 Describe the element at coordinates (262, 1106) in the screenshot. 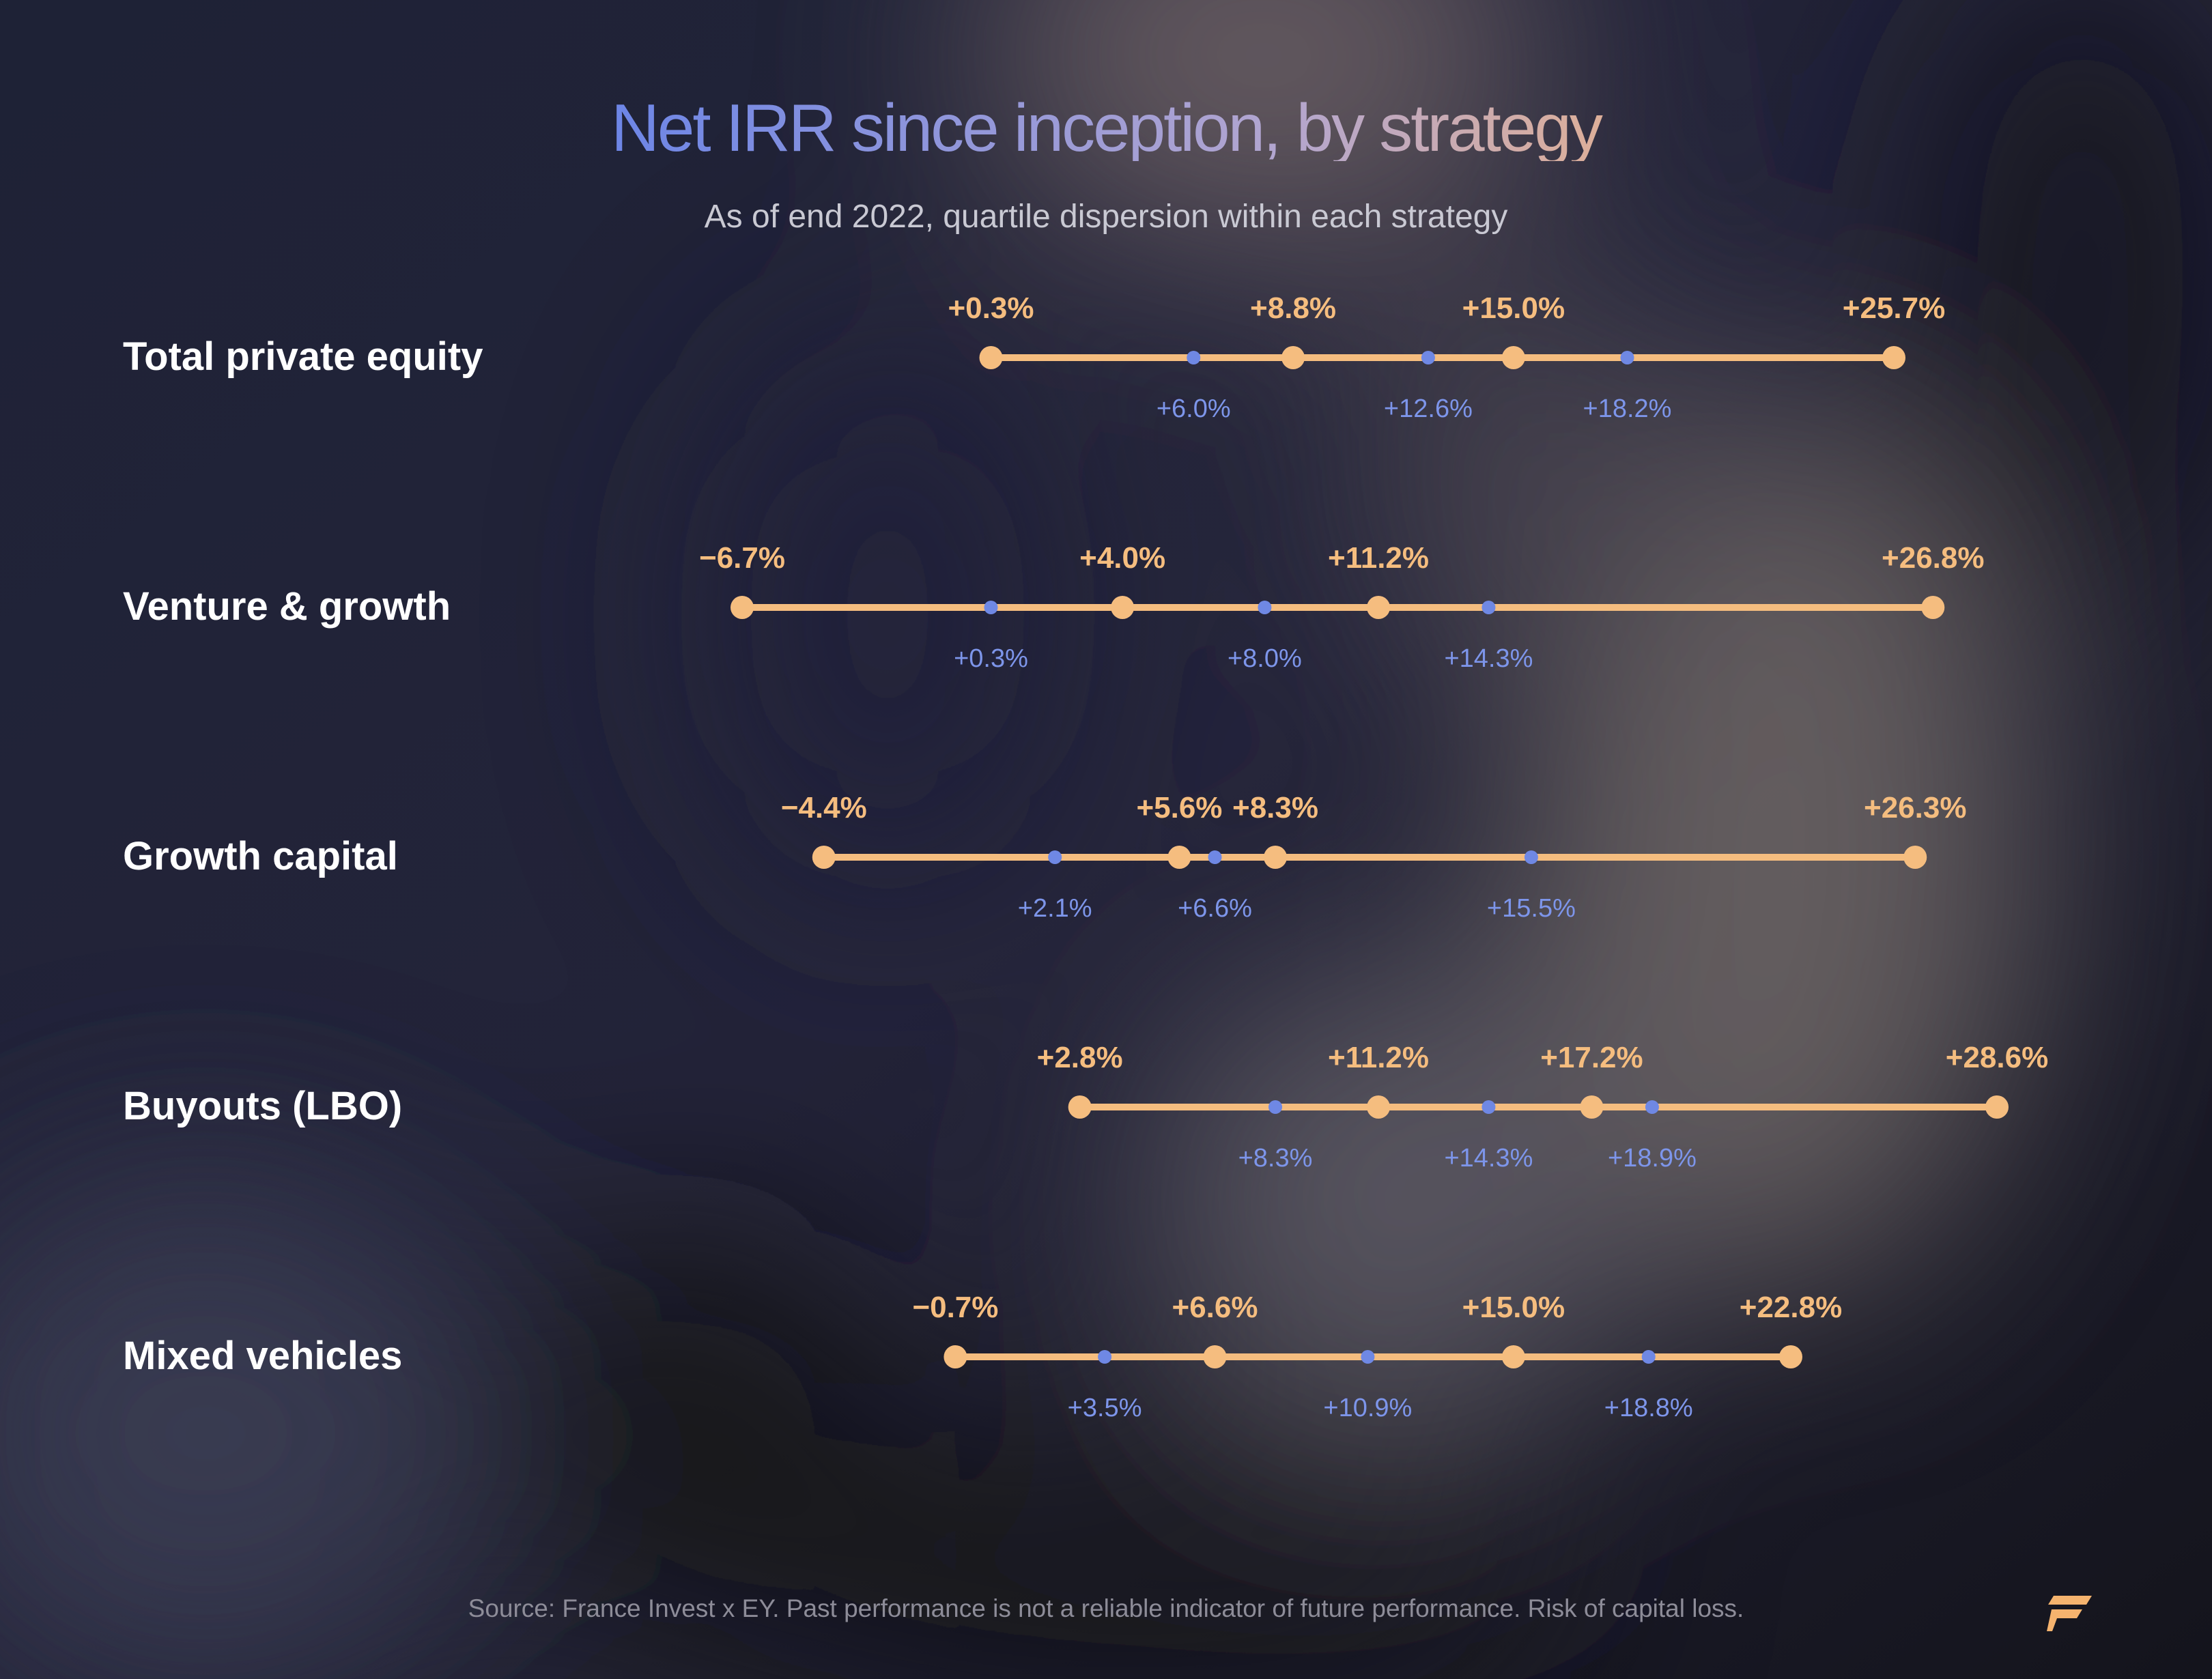

I see `row-label: Buyouts (LBO)` at that location.